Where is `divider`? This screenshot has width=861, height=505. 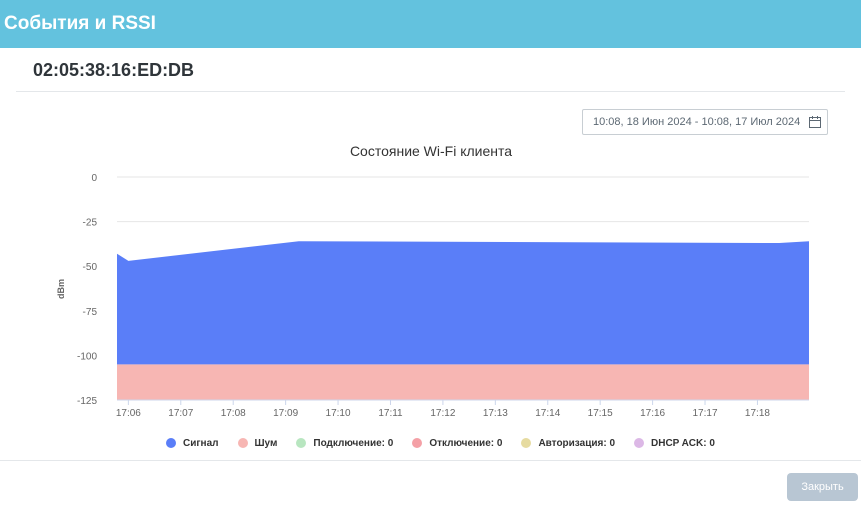
divider is located at coordinates (430, 91).